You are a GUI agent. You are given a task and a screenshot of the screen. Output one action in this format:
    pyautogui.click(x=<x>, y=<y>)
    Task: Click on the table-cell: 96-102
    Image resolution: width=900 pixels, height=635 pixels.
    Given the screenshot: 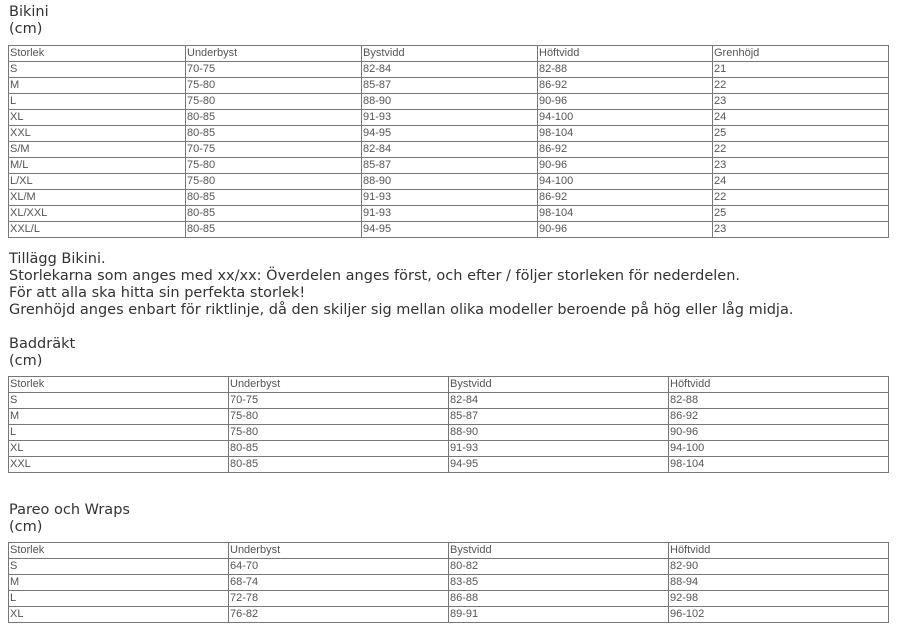 What is the action you would take?
    pyautogui.click(x=778, y=614)
    